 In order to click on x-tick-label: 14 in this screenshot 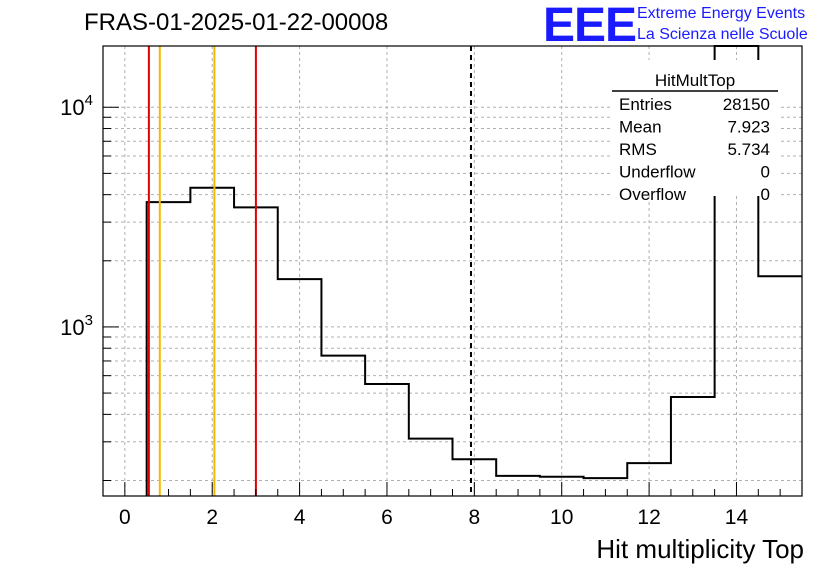, I will do `click(737, 517)`.